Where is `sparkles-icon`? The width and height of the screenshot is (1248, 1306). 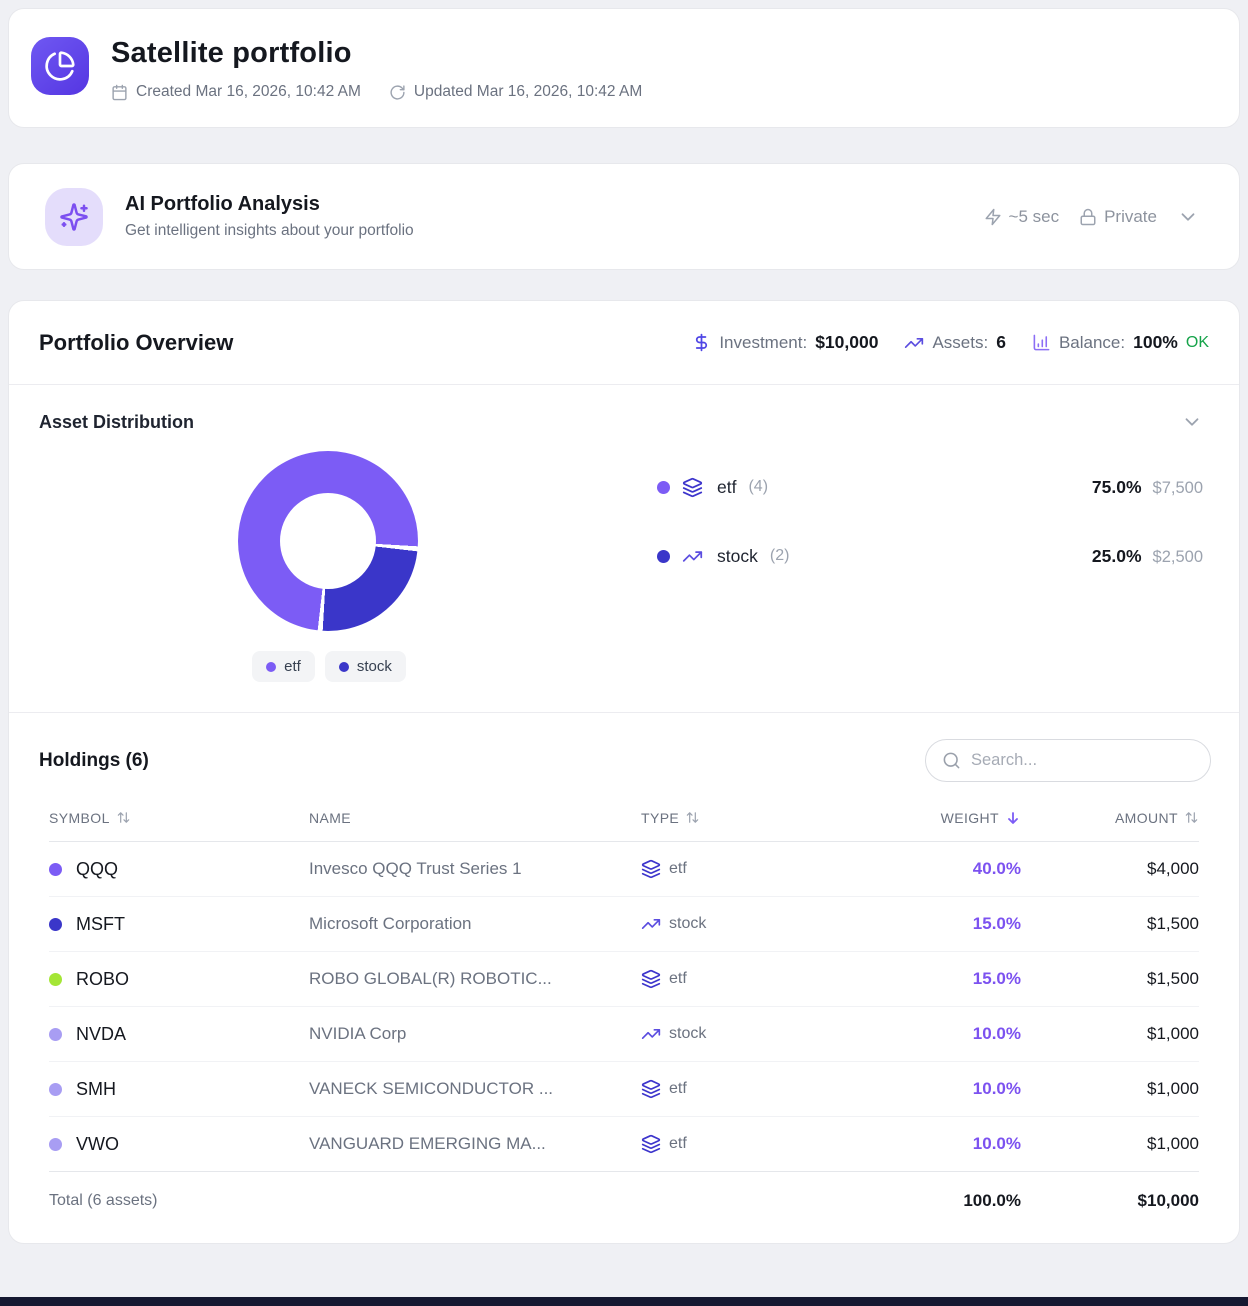
sparkles-icon is located at coordinates (74, 216).